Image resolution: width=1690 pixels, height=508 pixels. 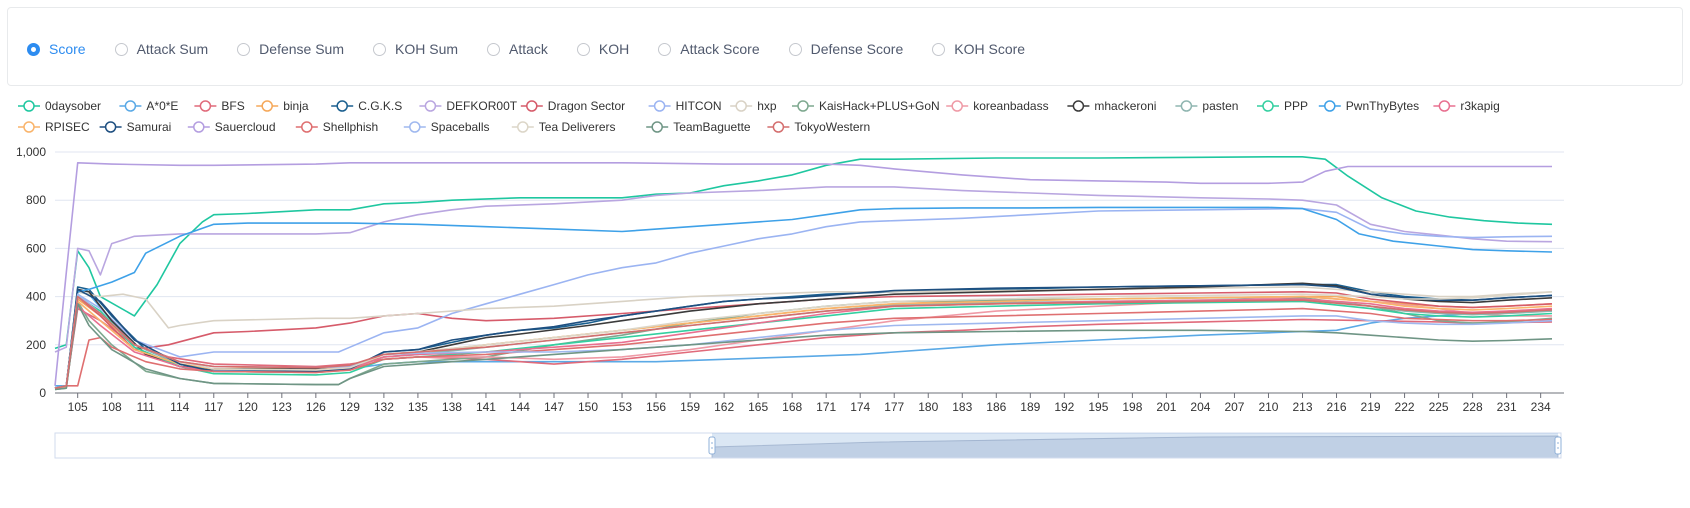 I want to click on legend-item-21: Tea Deliverers, so click(x=563, y=127).